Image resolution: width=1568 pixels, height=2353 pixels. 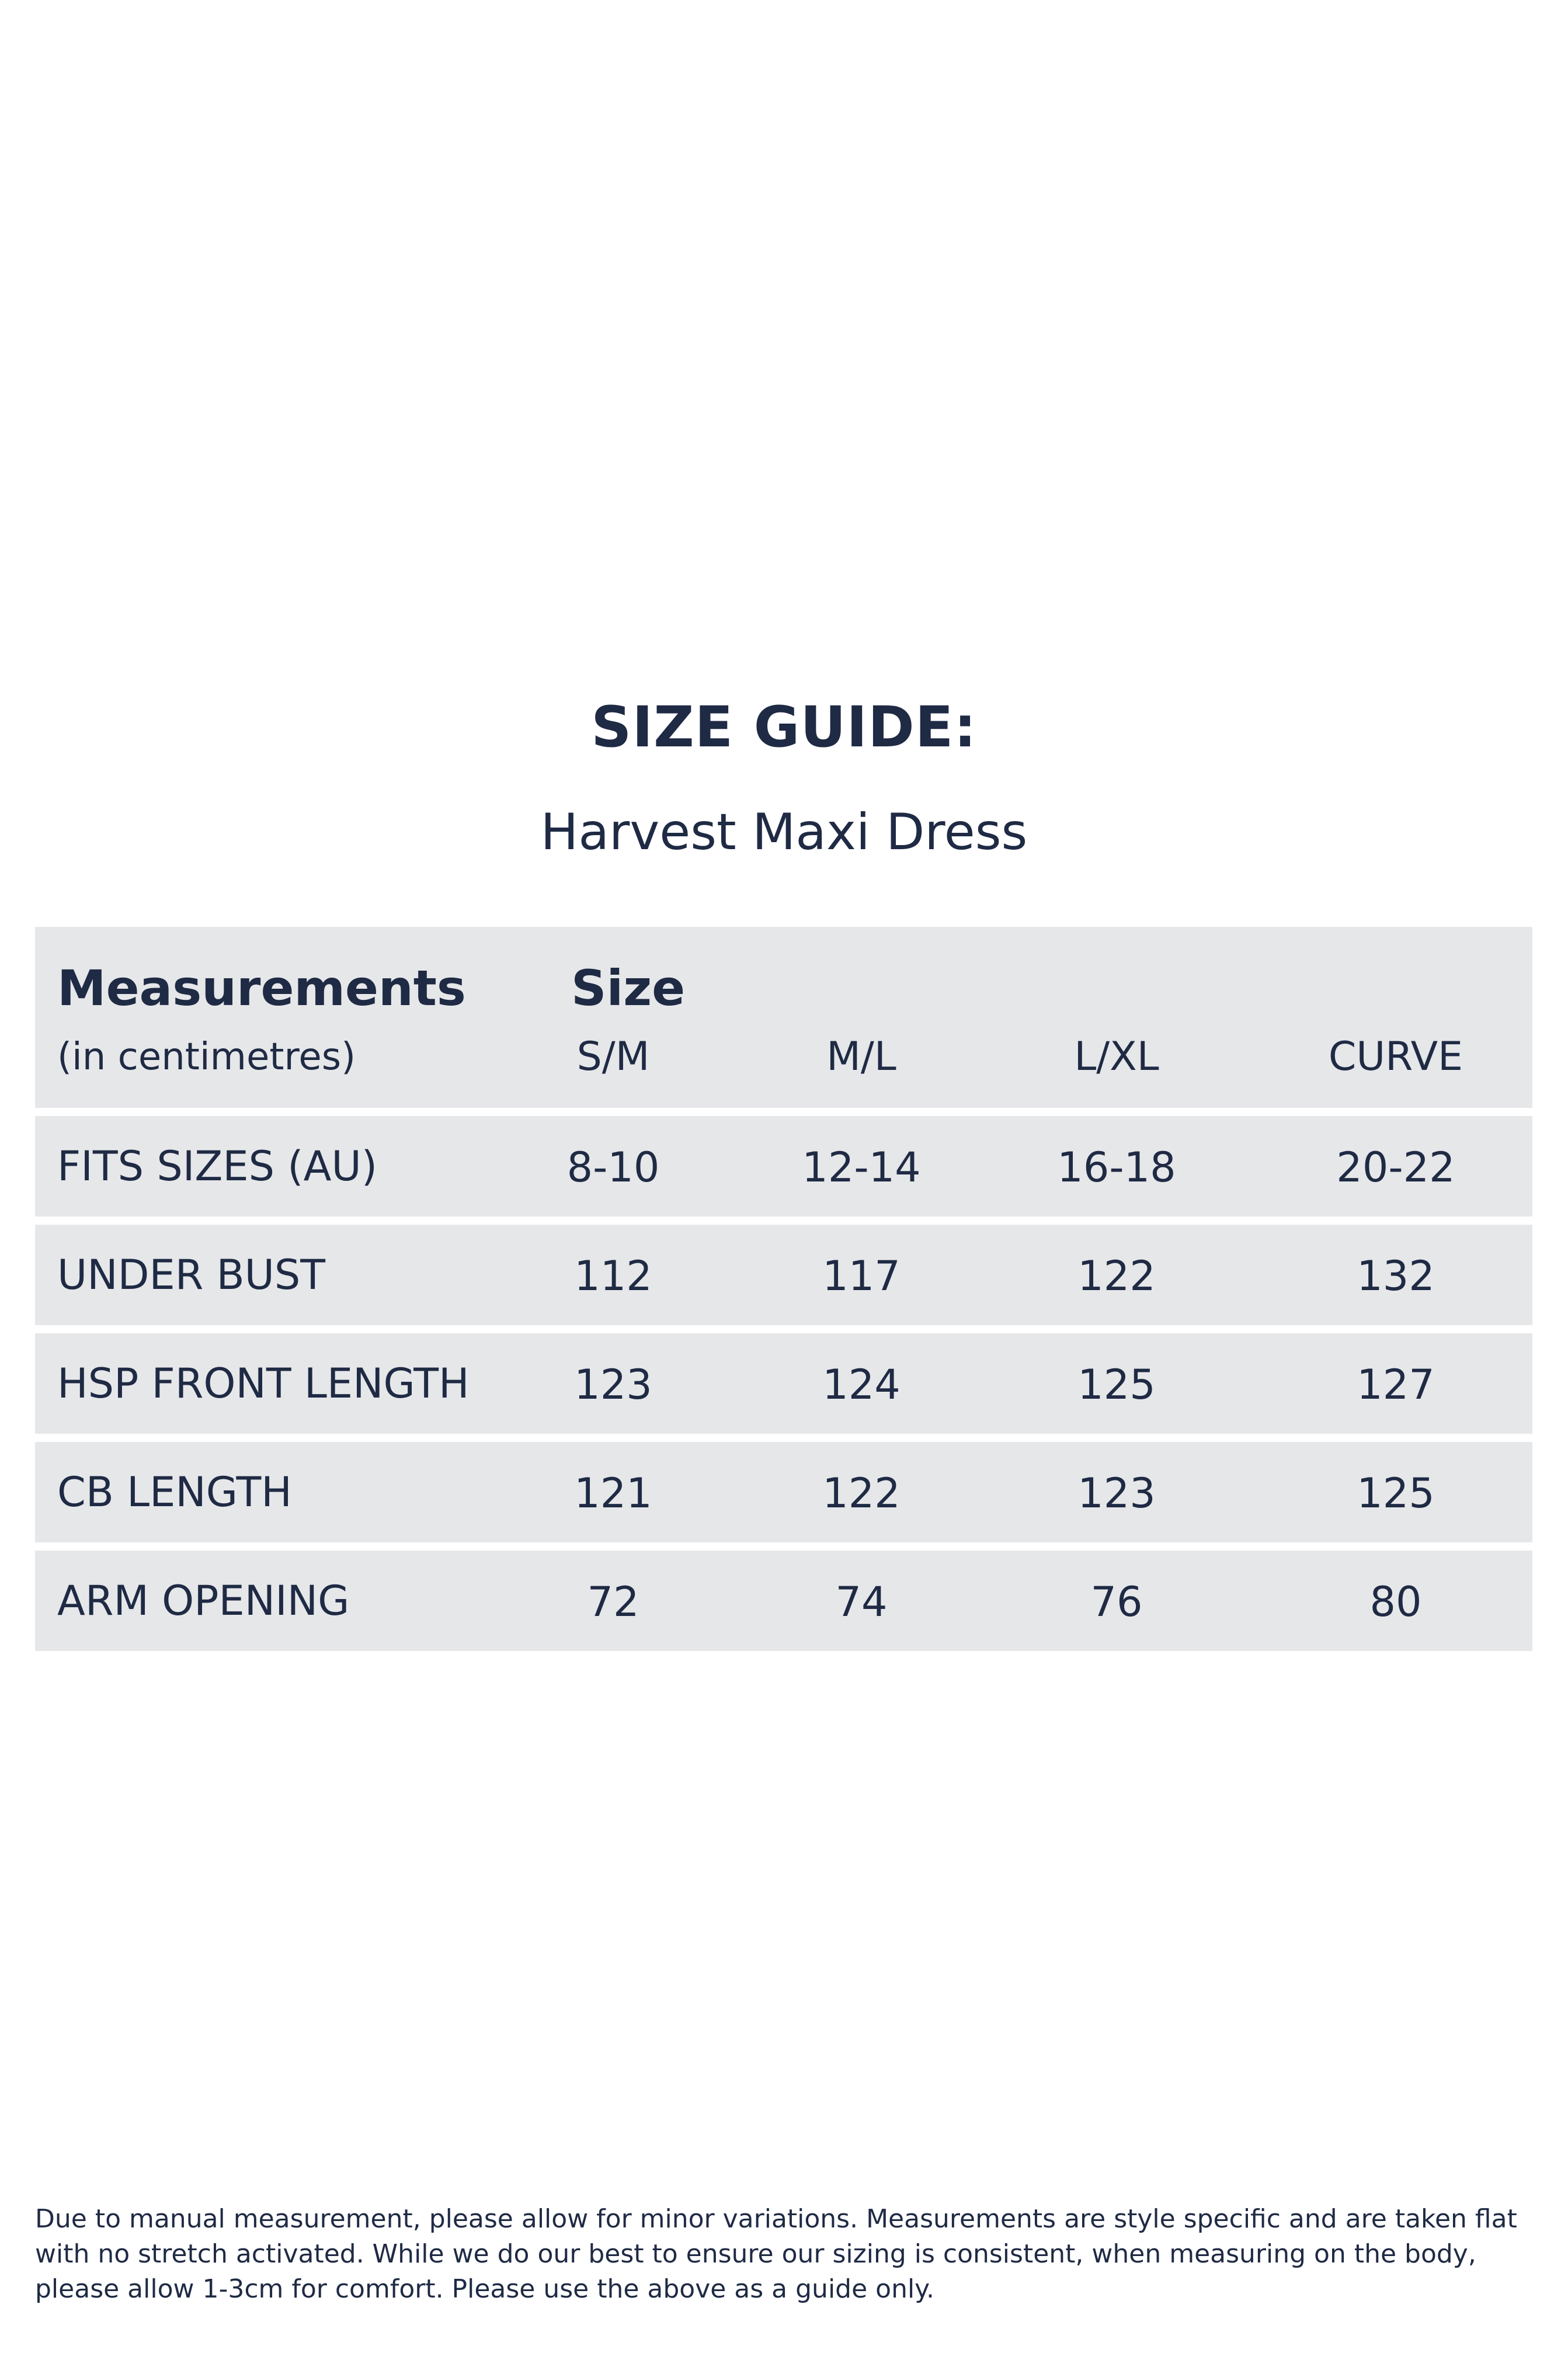 I want to click on column-header-lxl: L/XL, so click(x=1116, y=1057).